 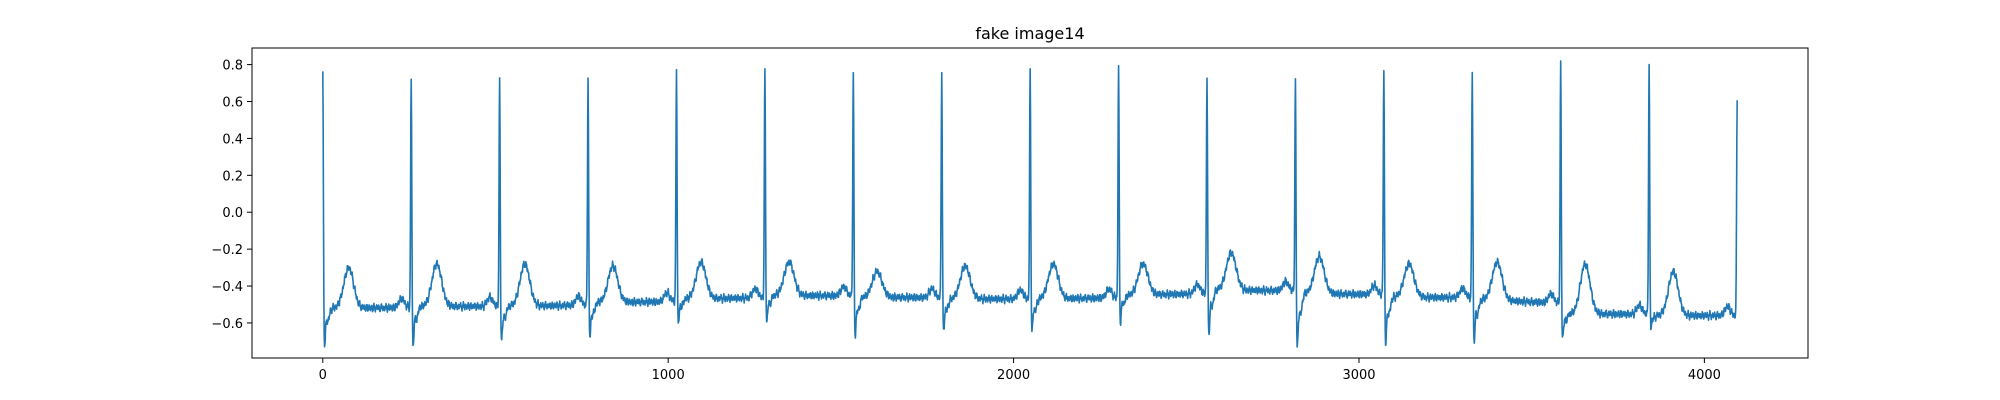 I want to click on chart-title: fake image14, so click(x=1029, y=33).